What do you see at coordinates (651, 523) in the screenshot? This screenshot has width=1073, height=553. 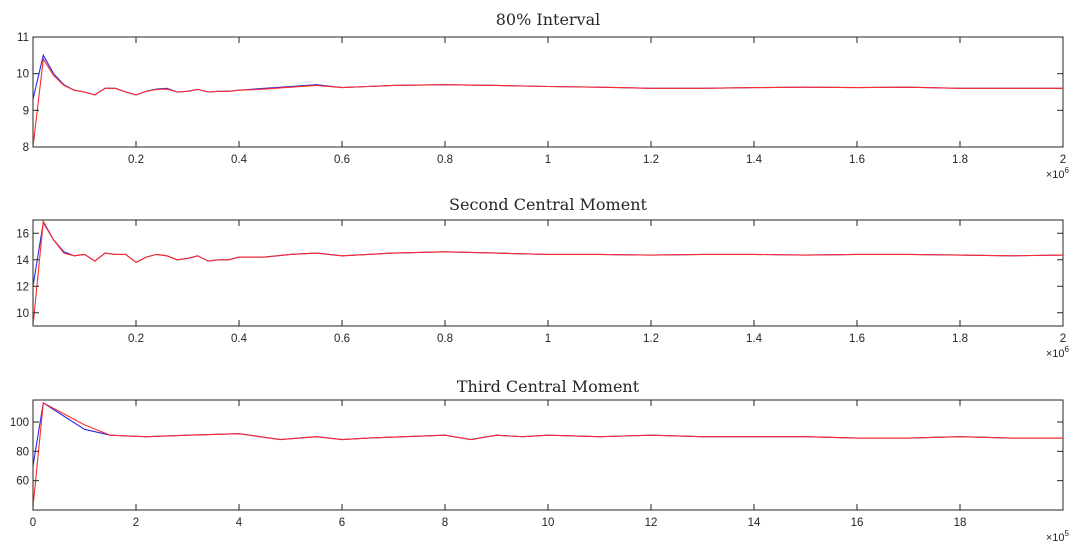 I see `x-tick-label: 12` at bounding box center [651, 523].